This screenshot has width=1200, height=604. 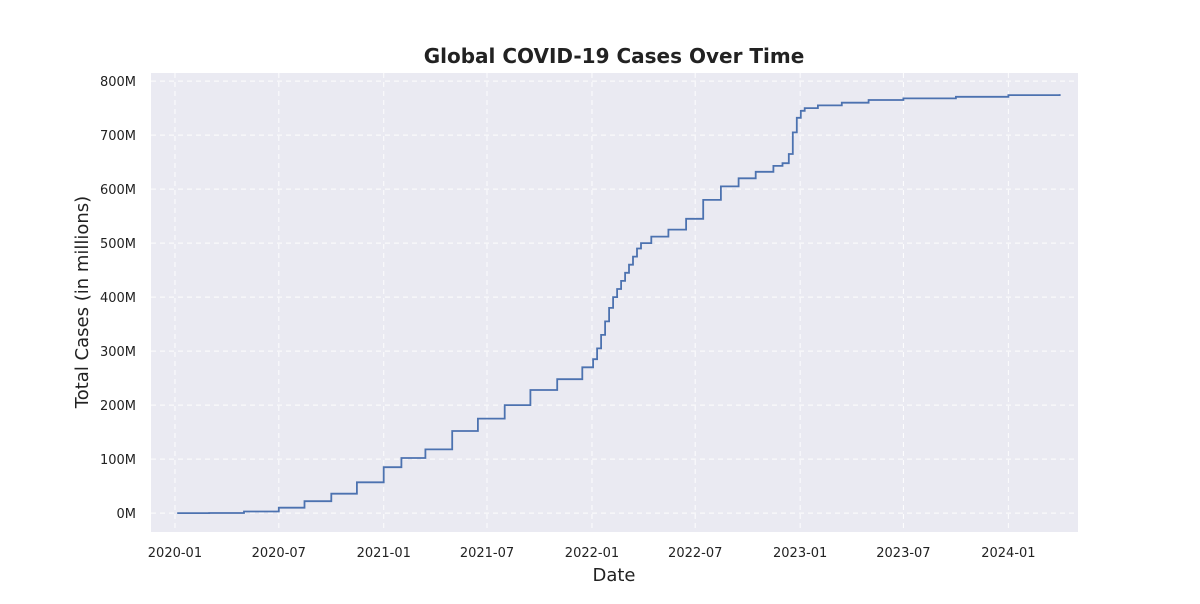 I want to click on y-tick-label: 100M, so click(x=118, y=460).